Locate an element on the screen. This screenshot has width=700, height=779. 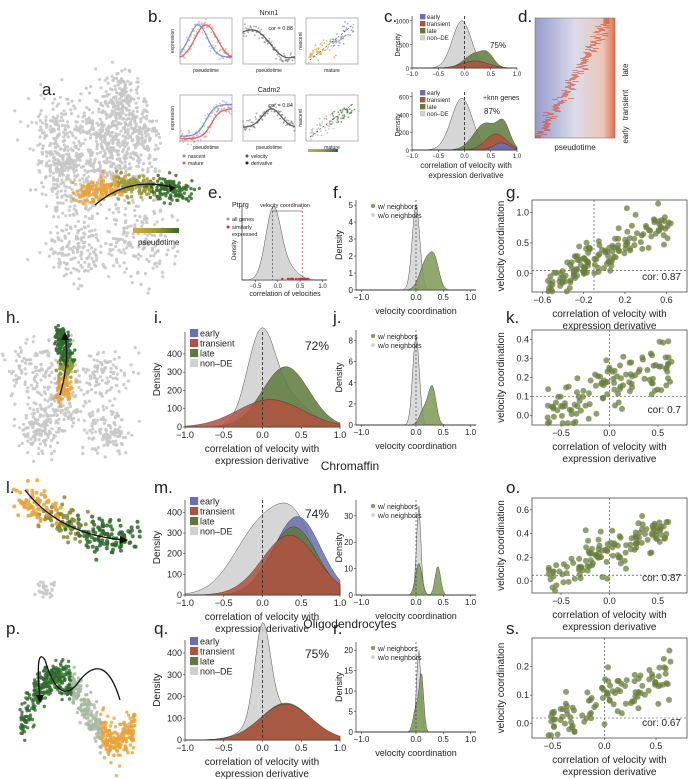
legend-label: late is located at coordinates (207, 662).